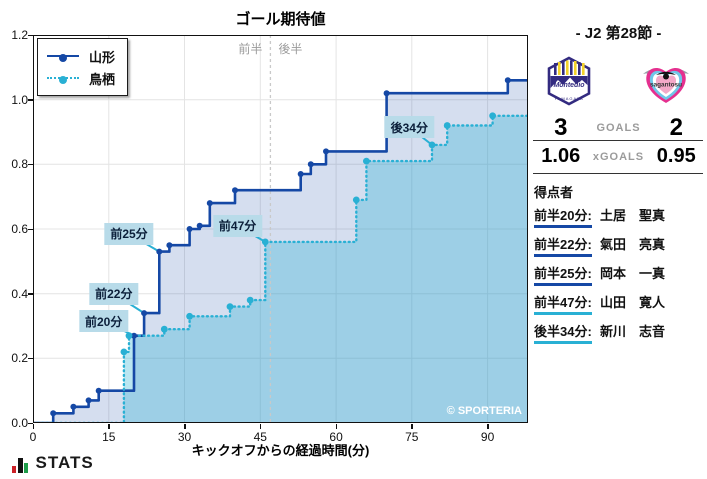  Describe the element at coordinates (19, 358) in the screenshot. I see `y-tick-label: 0.2` at that location.